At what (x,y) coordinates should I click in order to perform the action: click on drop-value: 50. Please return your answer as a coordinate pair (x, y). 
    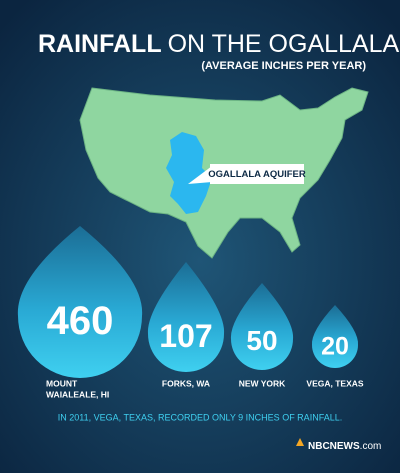
    Looking at the image, I should click on (261, 340).